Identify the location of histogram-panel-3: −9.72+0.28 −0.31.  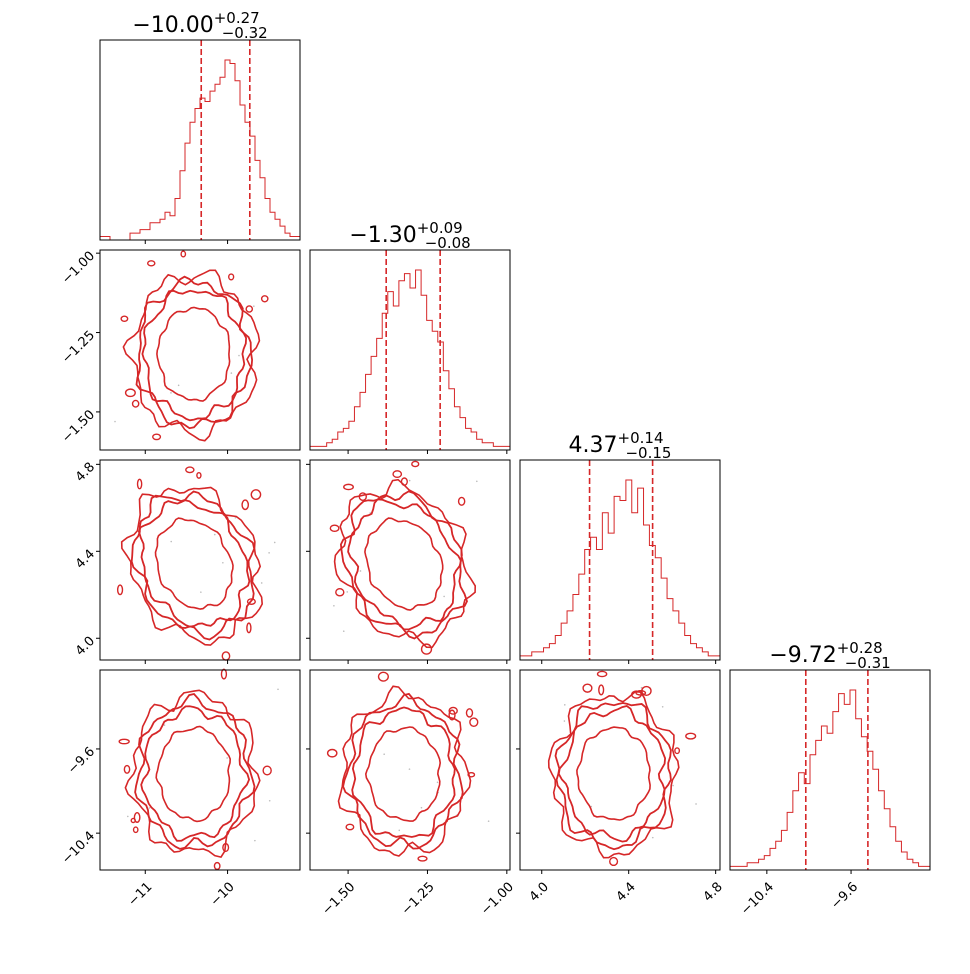
(830, 754).